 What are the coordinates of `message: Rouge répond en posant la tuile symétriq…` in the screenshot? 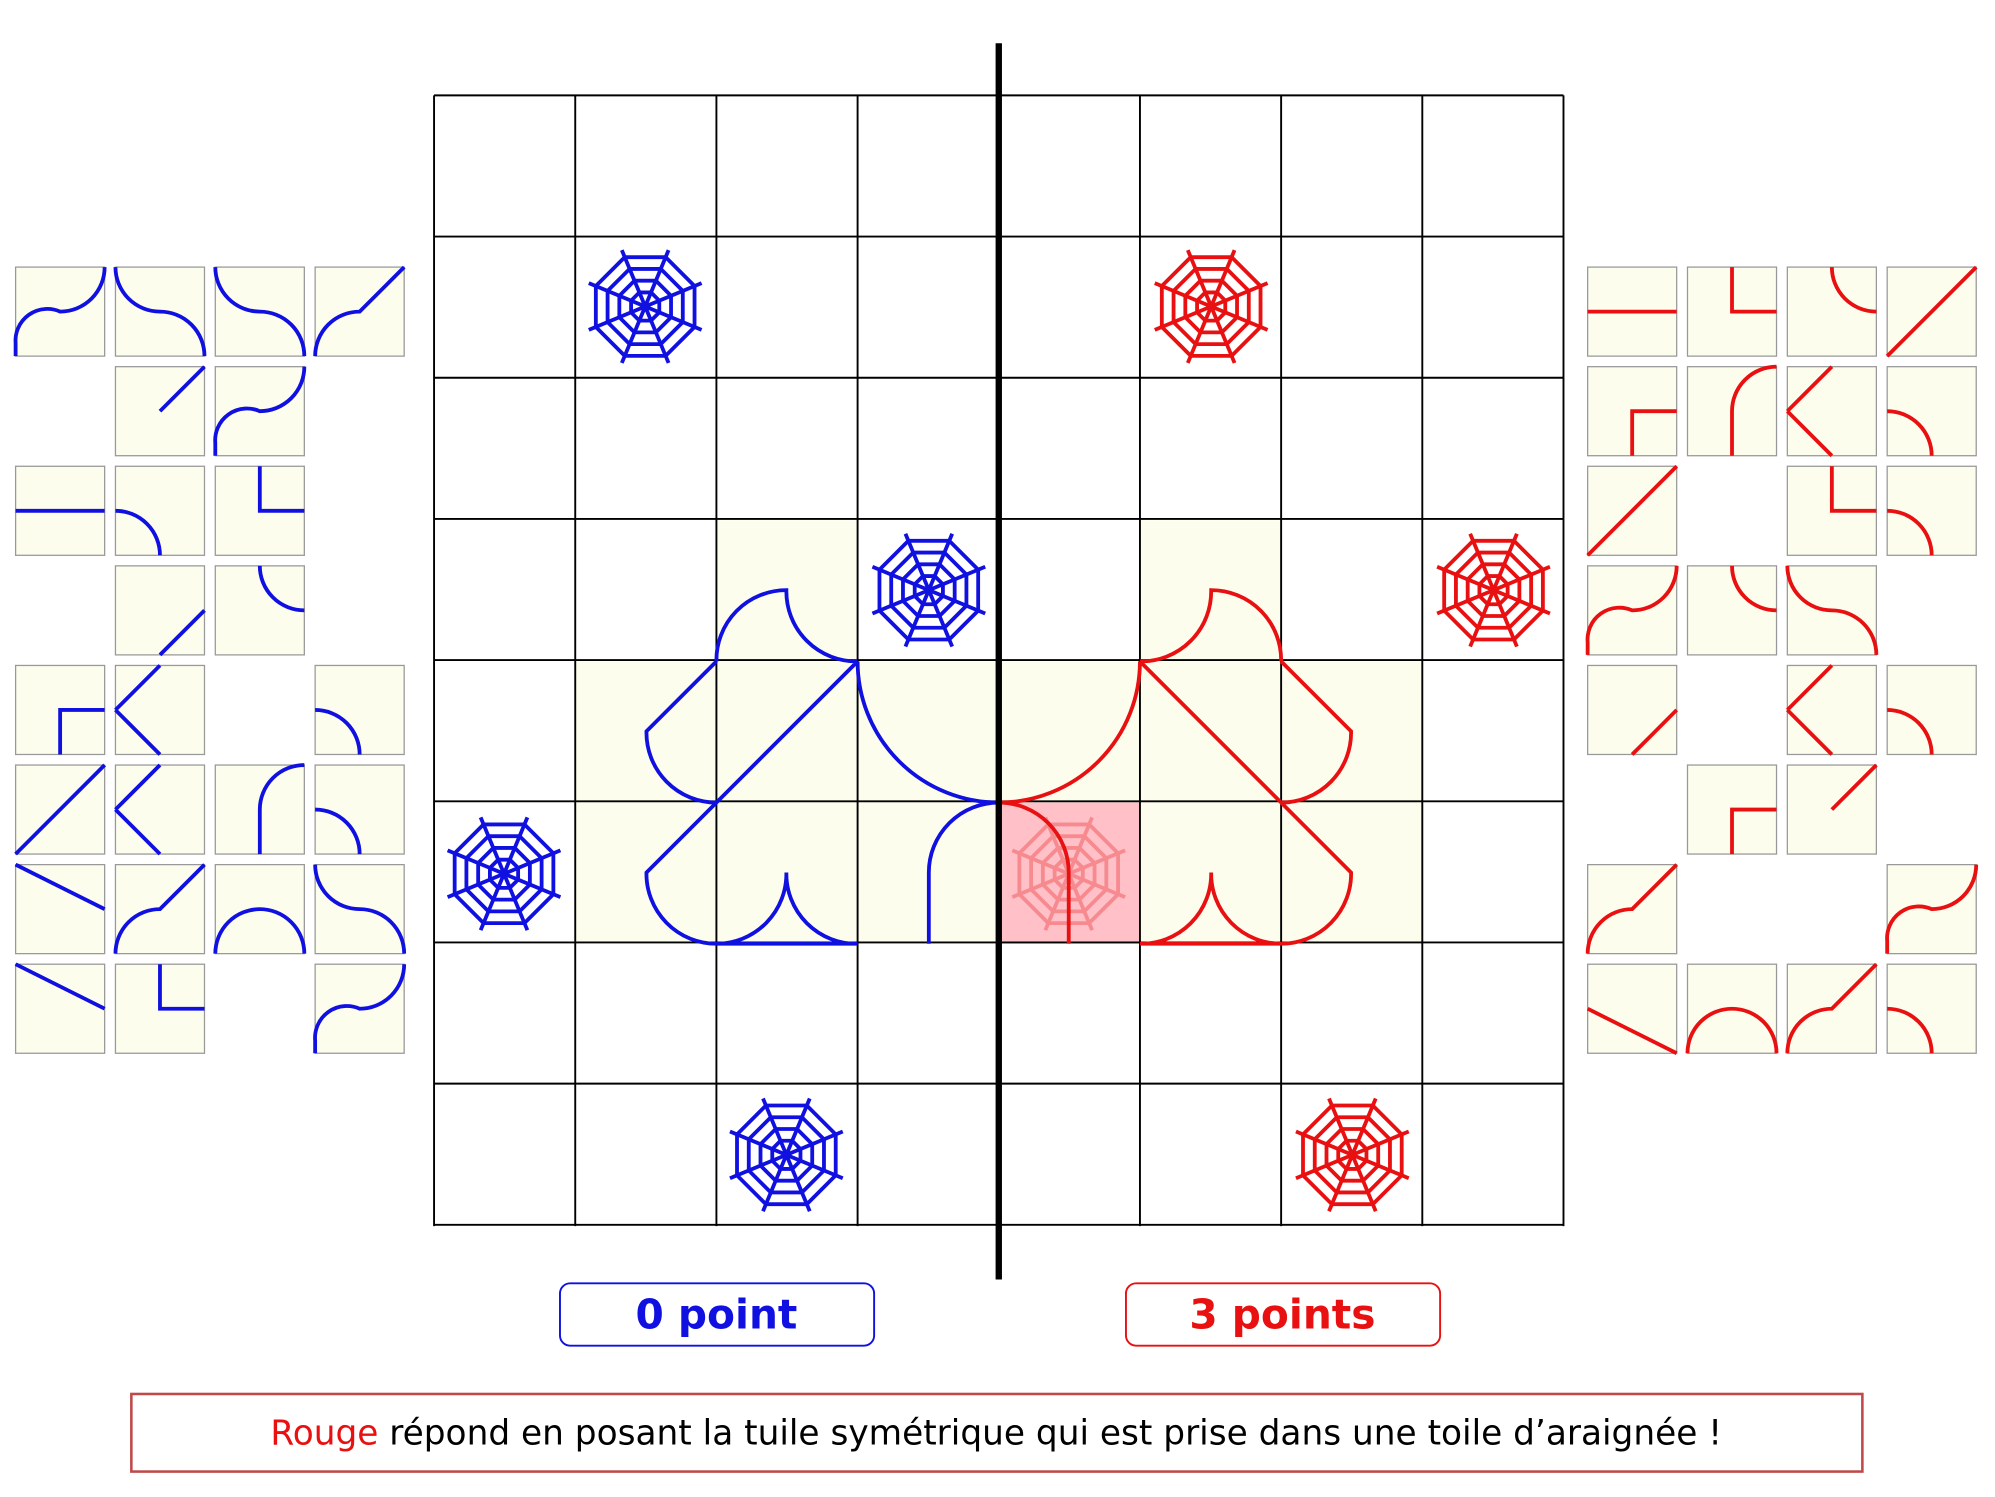 It's located at (996, 1433).